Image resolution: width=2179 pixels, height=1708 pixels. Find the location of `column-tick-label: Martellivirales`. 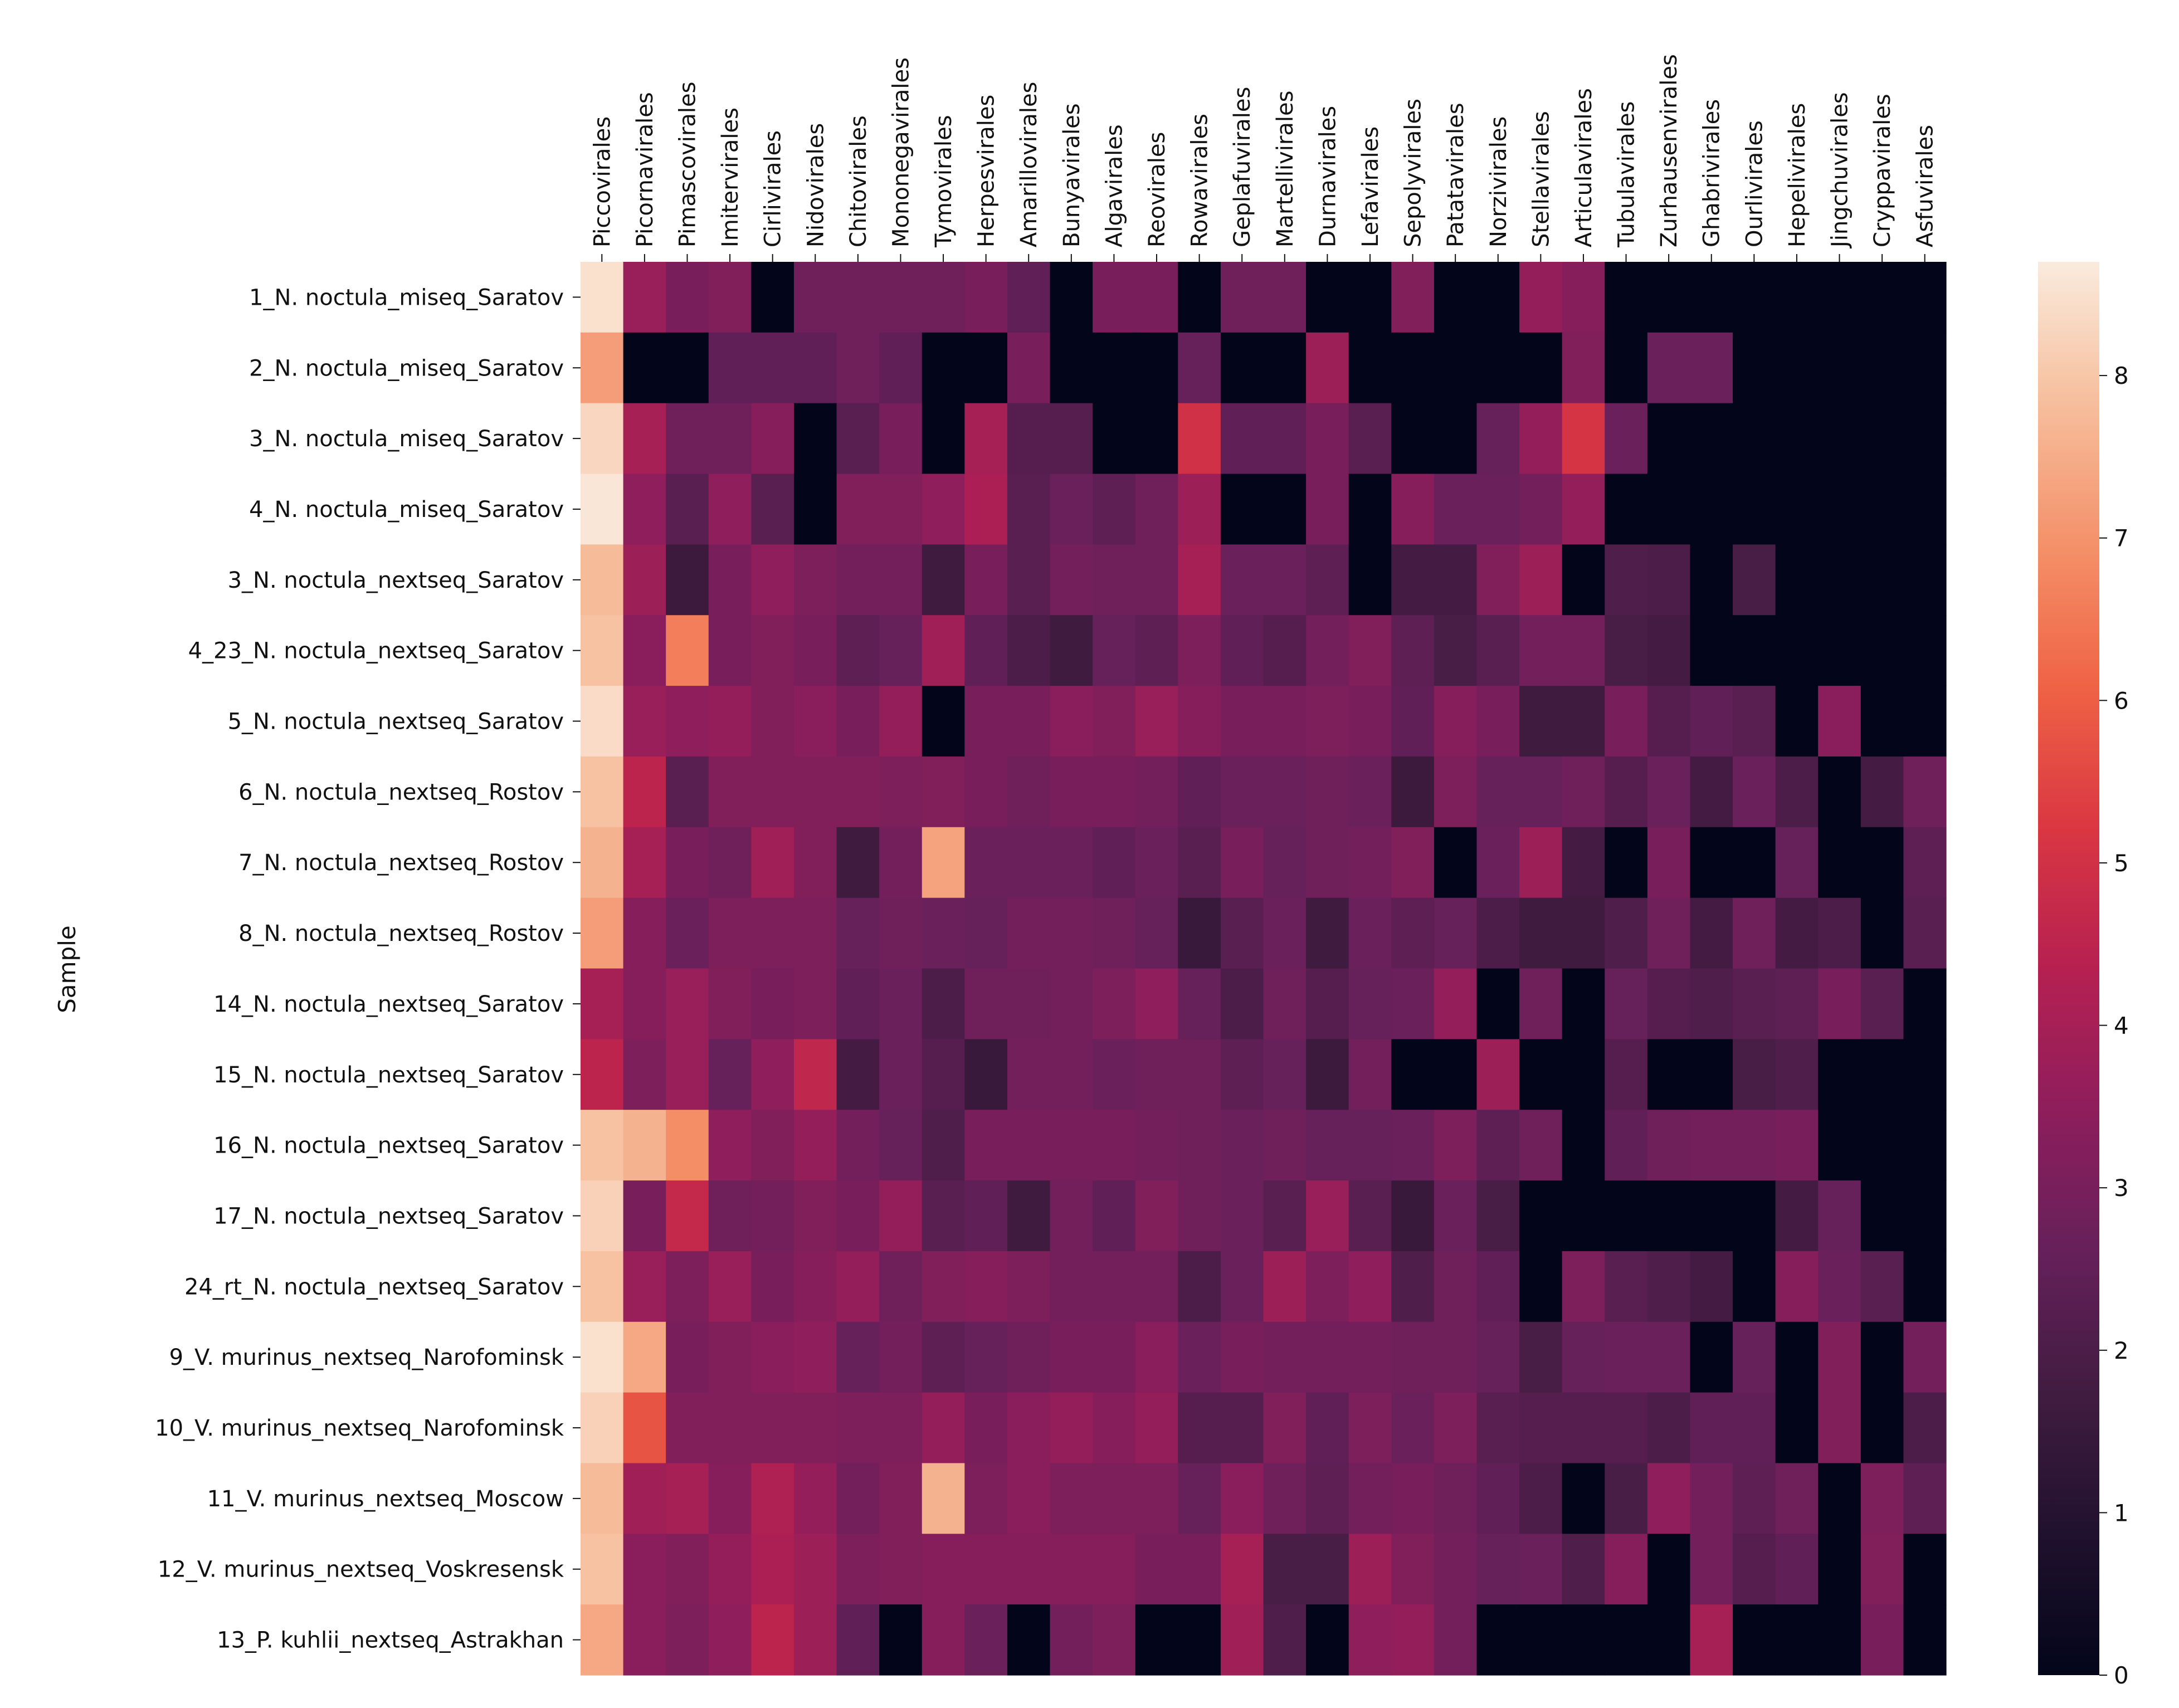

column-tick-label: Martellivirales is located at coordinates (1285, 169).